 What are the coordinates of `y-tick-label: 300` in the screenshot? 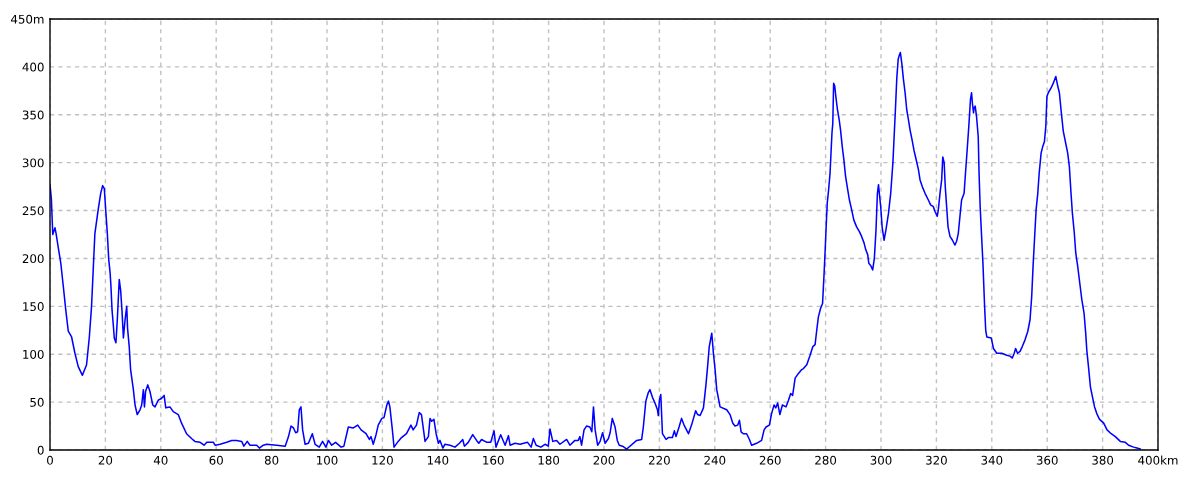 It's located at (33, 163).